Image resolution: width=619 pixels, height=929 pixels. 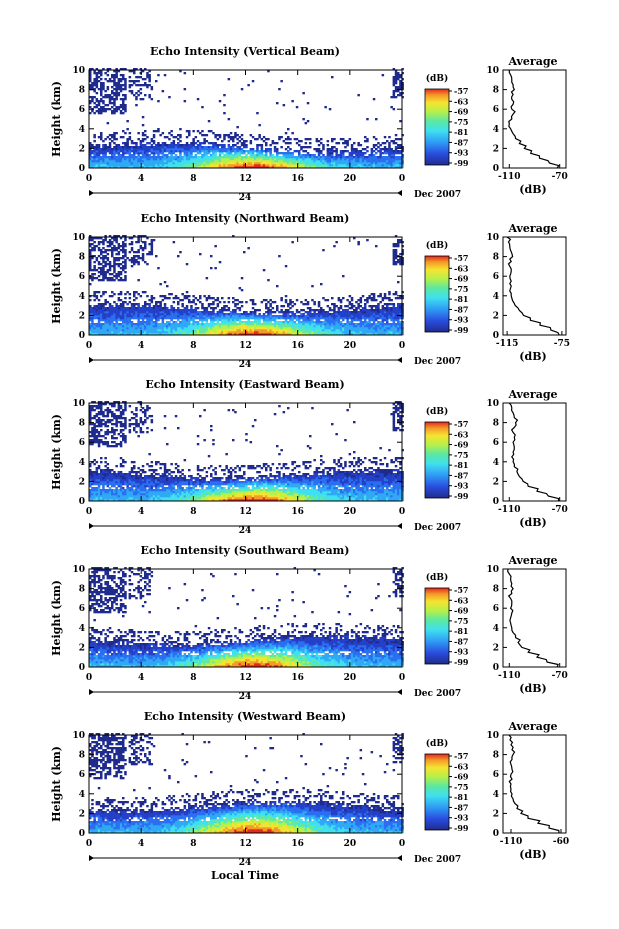 What do you see at coordinates (82, 590) in the screenshot?
I see `y-tick-label: 8` at bounding box center [82, 590].